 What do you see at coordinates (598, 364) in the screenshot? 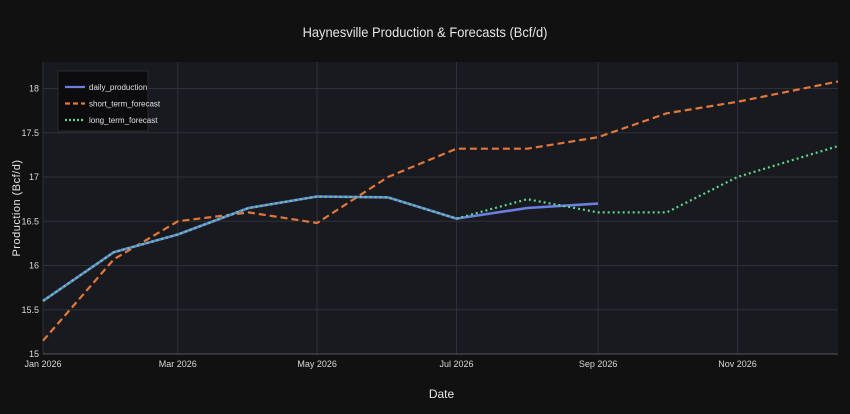
I see `x-tick-label: Sep 2026` at bounding box center [598, 364].